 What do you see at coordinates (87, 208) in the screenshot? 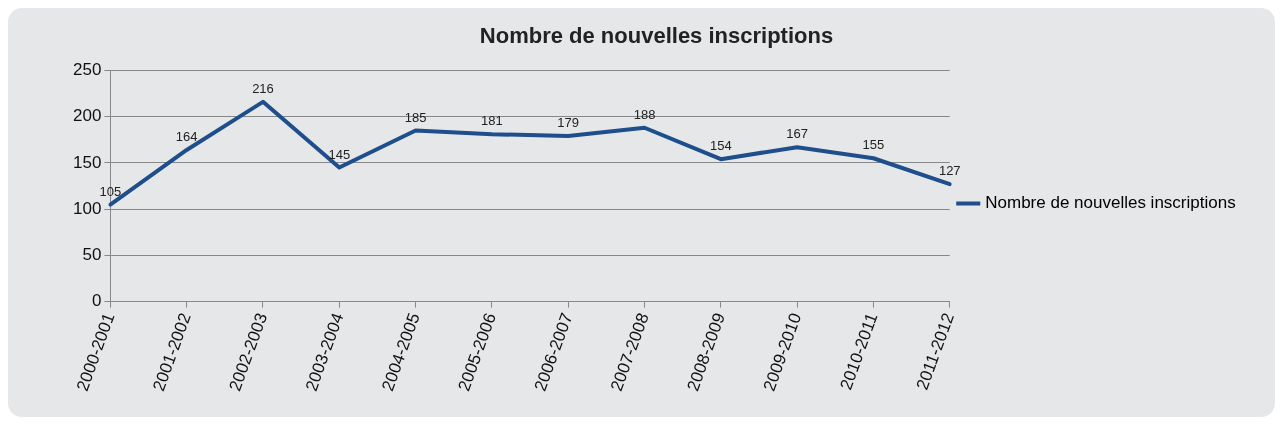
I see `y-tick-label: 100` at bounding box center [87, 208].